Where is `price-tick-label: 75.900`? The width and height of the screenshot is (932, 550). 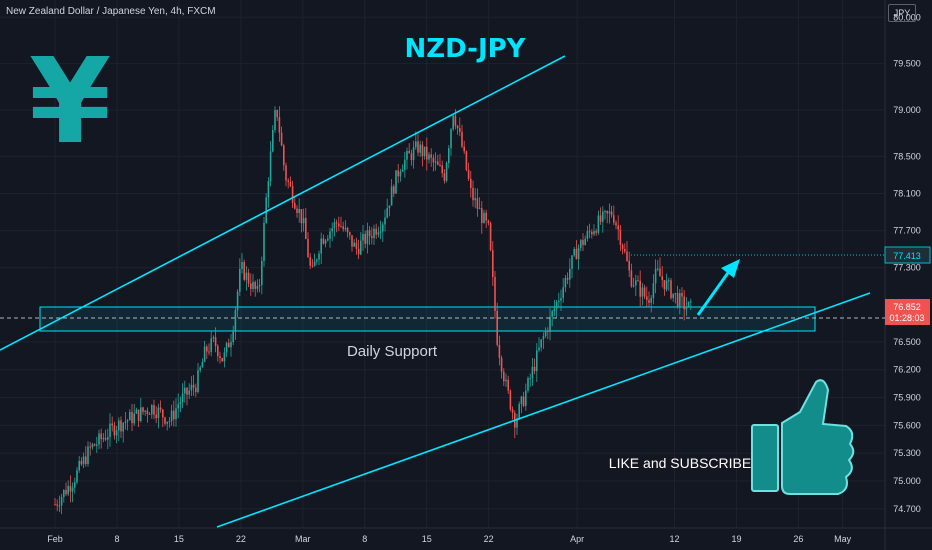
price-tick-label: 75.900 is located at coordinates (907, 398).